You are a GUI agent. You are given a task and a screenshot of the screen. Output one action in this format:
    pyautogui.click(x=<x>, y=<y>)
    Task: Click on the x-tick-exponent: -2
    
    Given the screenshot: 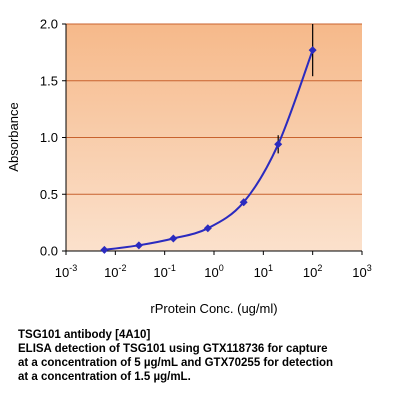 What is the action you would take?
    pyautogui.click(x=123, y=268)
    